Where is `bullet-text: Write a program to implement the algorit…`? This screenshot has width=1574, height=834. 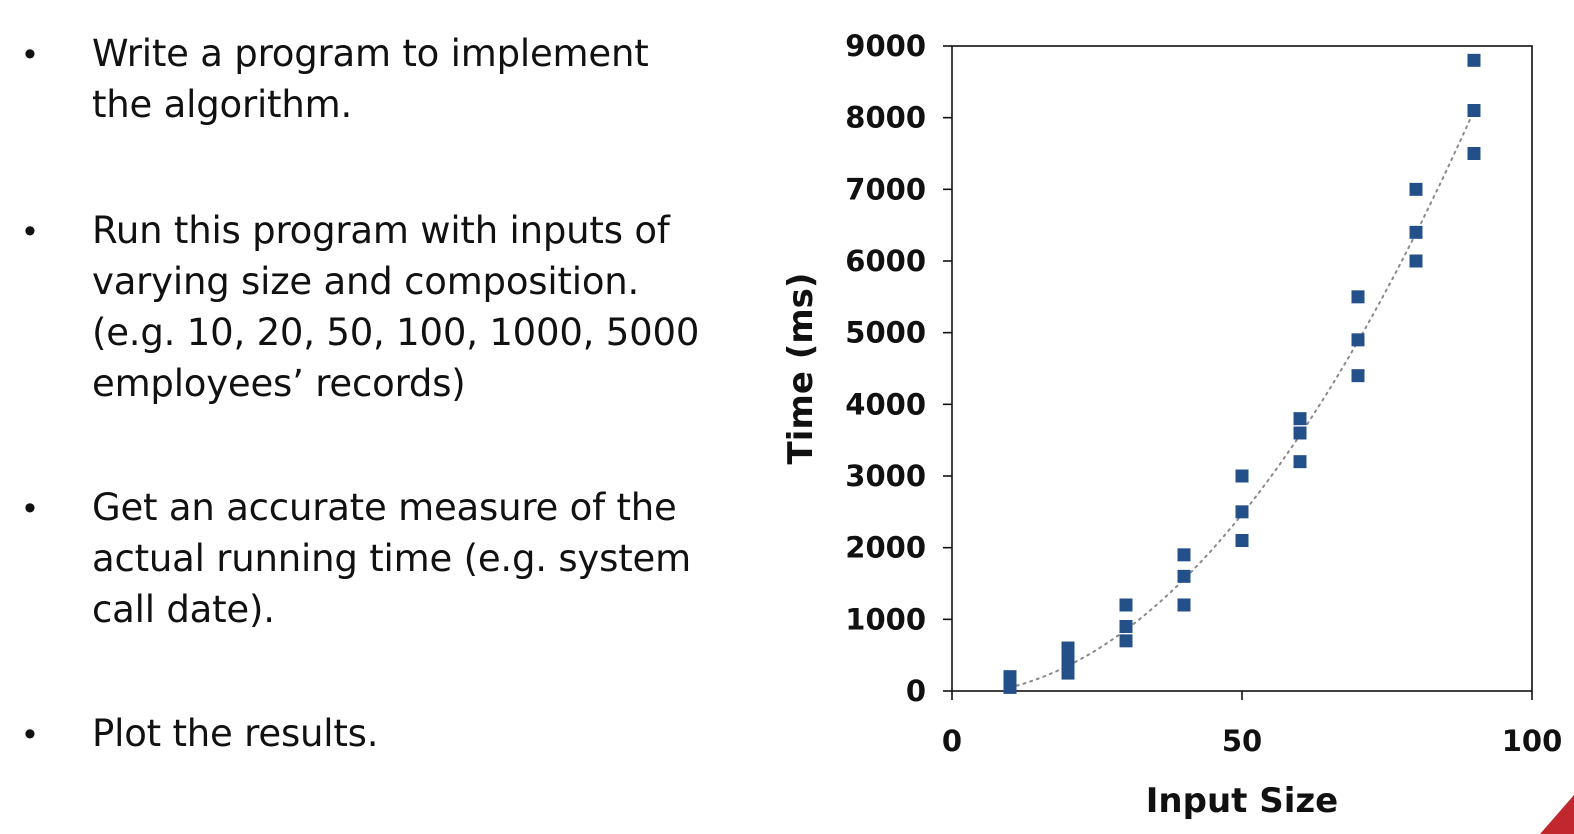 bullet-text: Write a program to implement the algorit… is located at coordinates (370, 79).